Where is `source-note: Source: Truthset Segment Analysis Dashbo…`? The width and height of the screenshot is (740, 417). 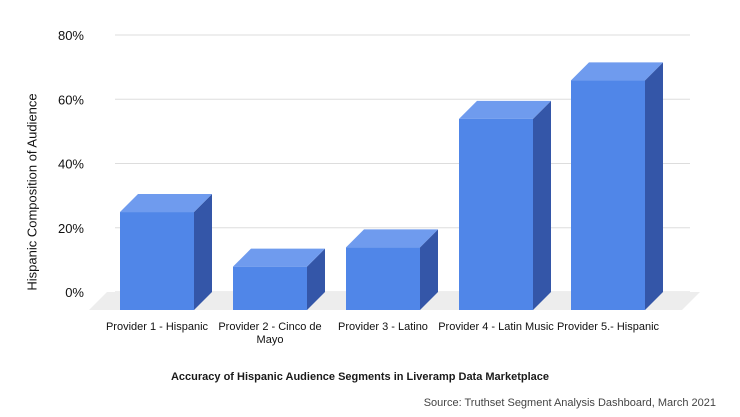
source-note: Source: Truthset Segment Analysis Dashbo… is located at coordinates (569, 403).